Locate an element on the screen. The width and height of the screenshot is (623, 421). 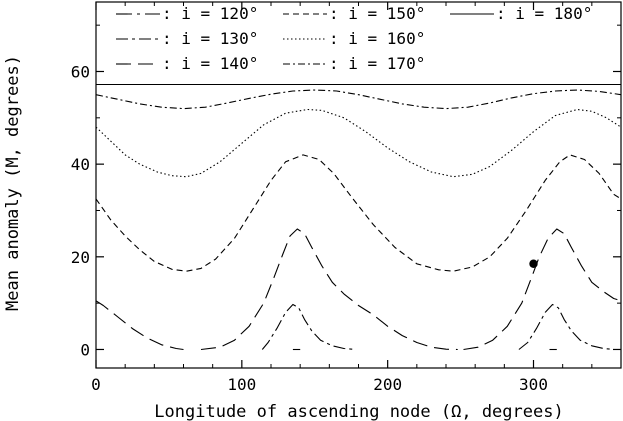
y-tick-label: 60 is located at coordinates (80, 71).